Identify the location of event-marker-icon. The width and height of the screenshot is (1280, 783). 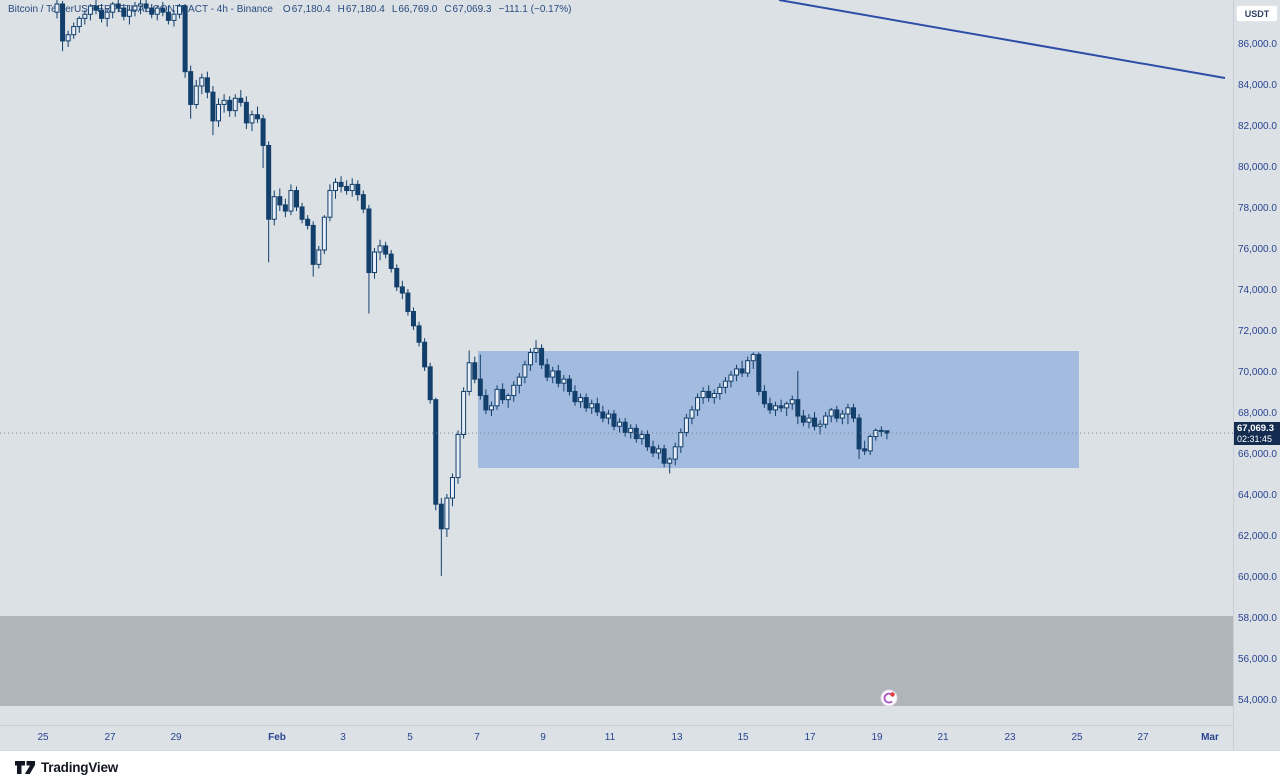
(889, 698).